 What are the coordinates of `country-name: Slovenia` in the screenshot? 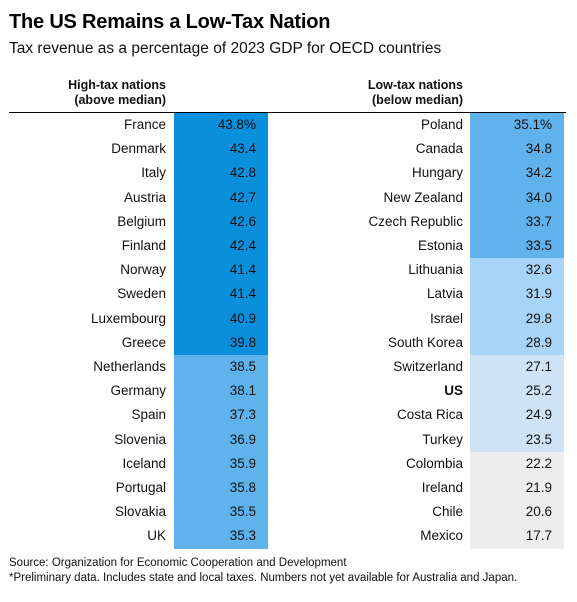 It's located at (140, 439).